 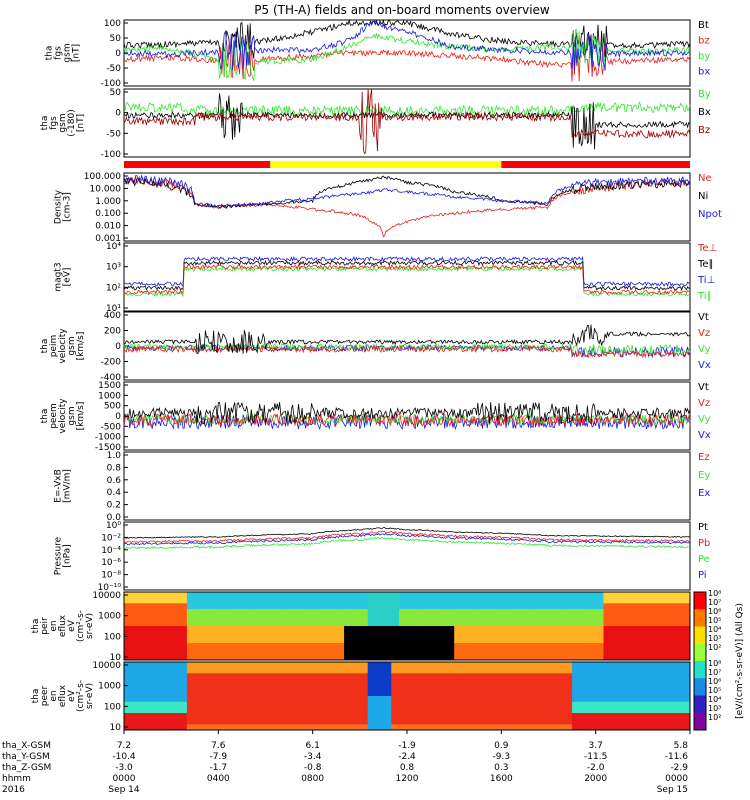 What do you see at coordinates (109, 687) in the screenshot?
I see `peer-ytick: 1000` at bounding box center [109, 687].